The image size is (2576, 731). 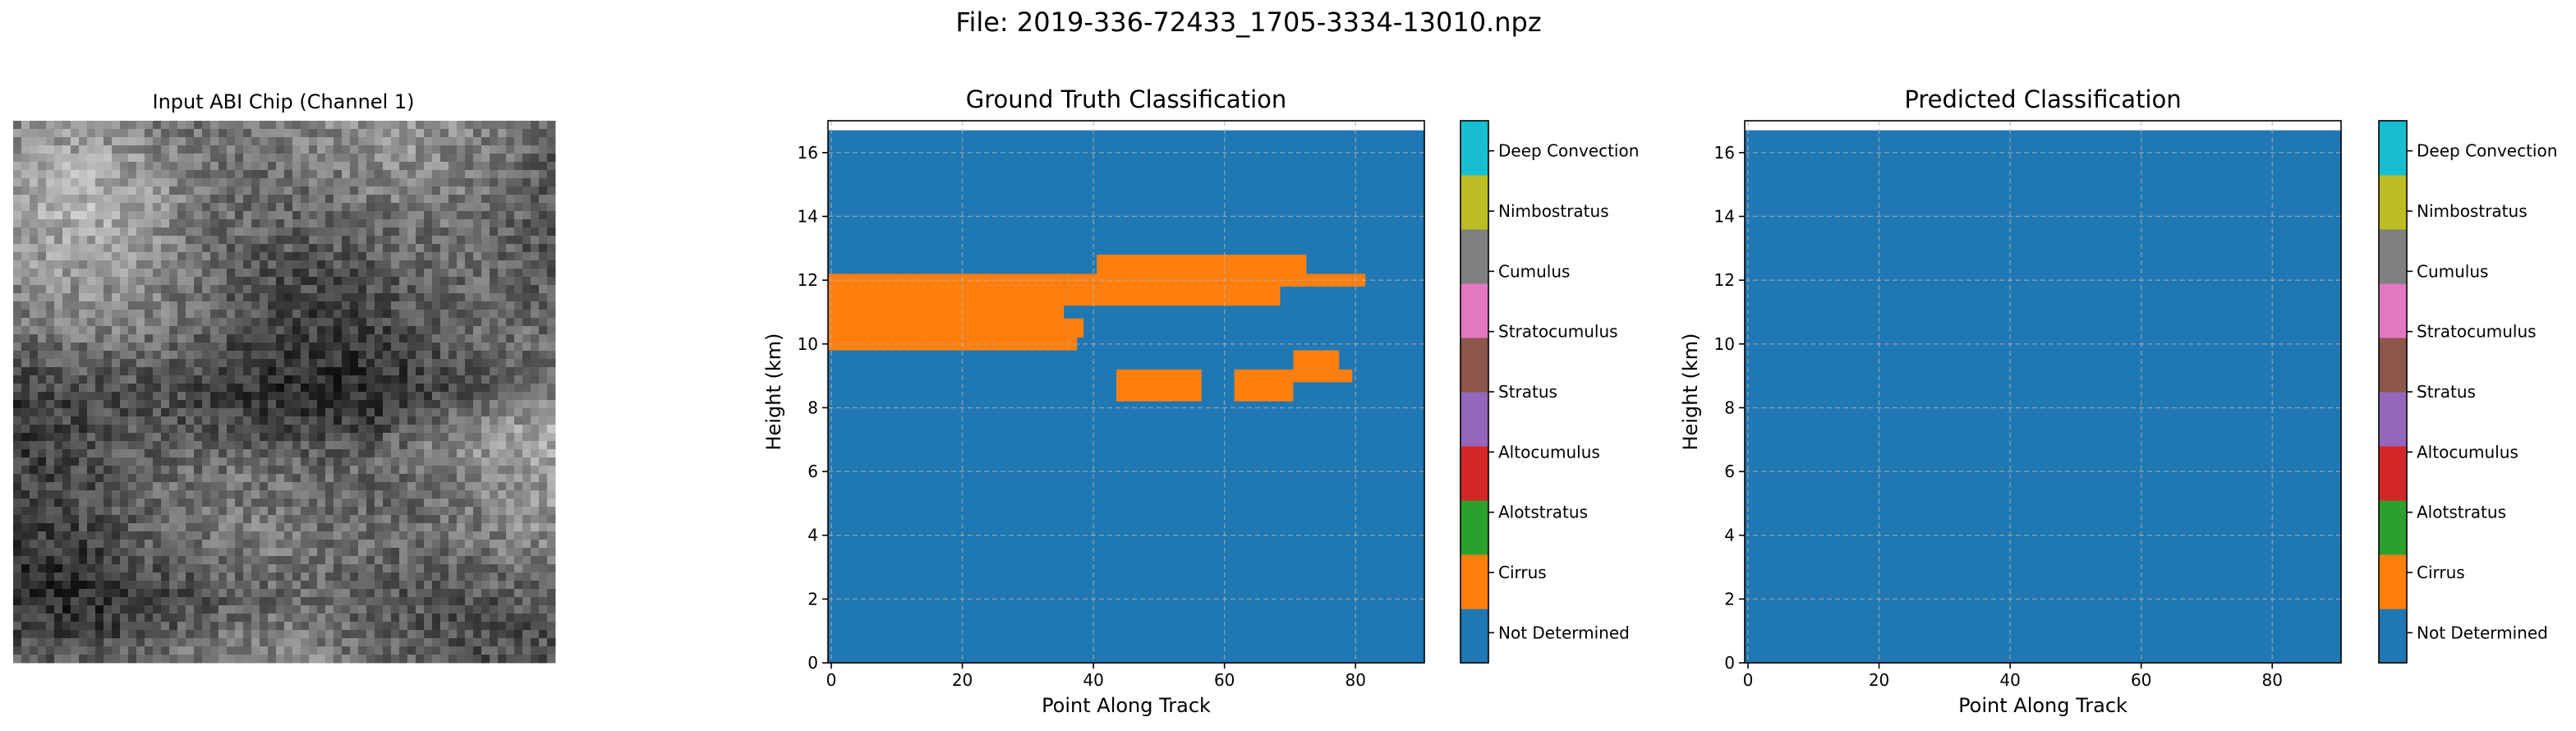 I want to click on y-tick-label: 10, so click(x=808, y=344).